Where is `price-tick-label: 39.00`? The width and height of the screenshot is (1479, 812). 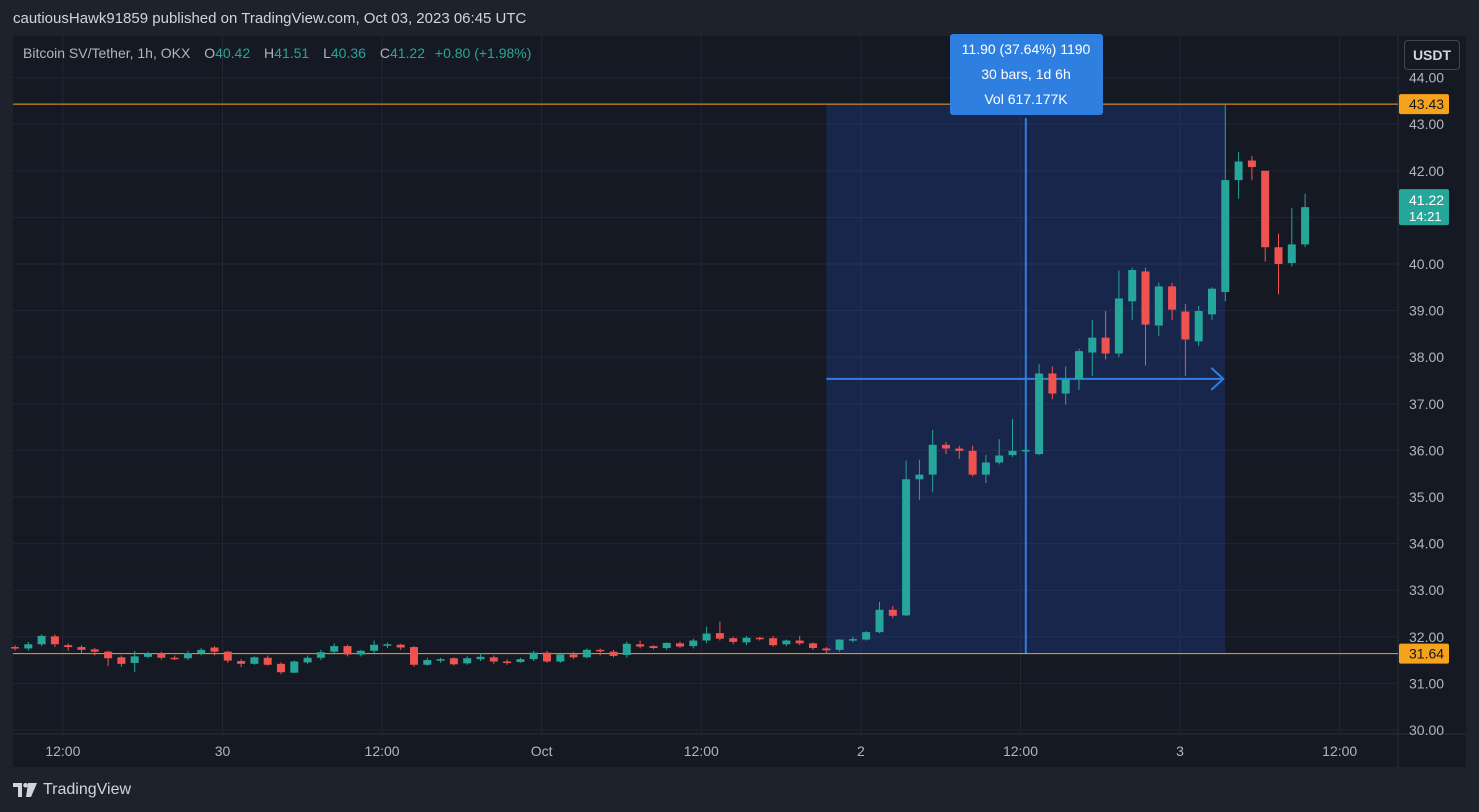
price-tick-label: 39.00 is located at coordinates (1426, 311).